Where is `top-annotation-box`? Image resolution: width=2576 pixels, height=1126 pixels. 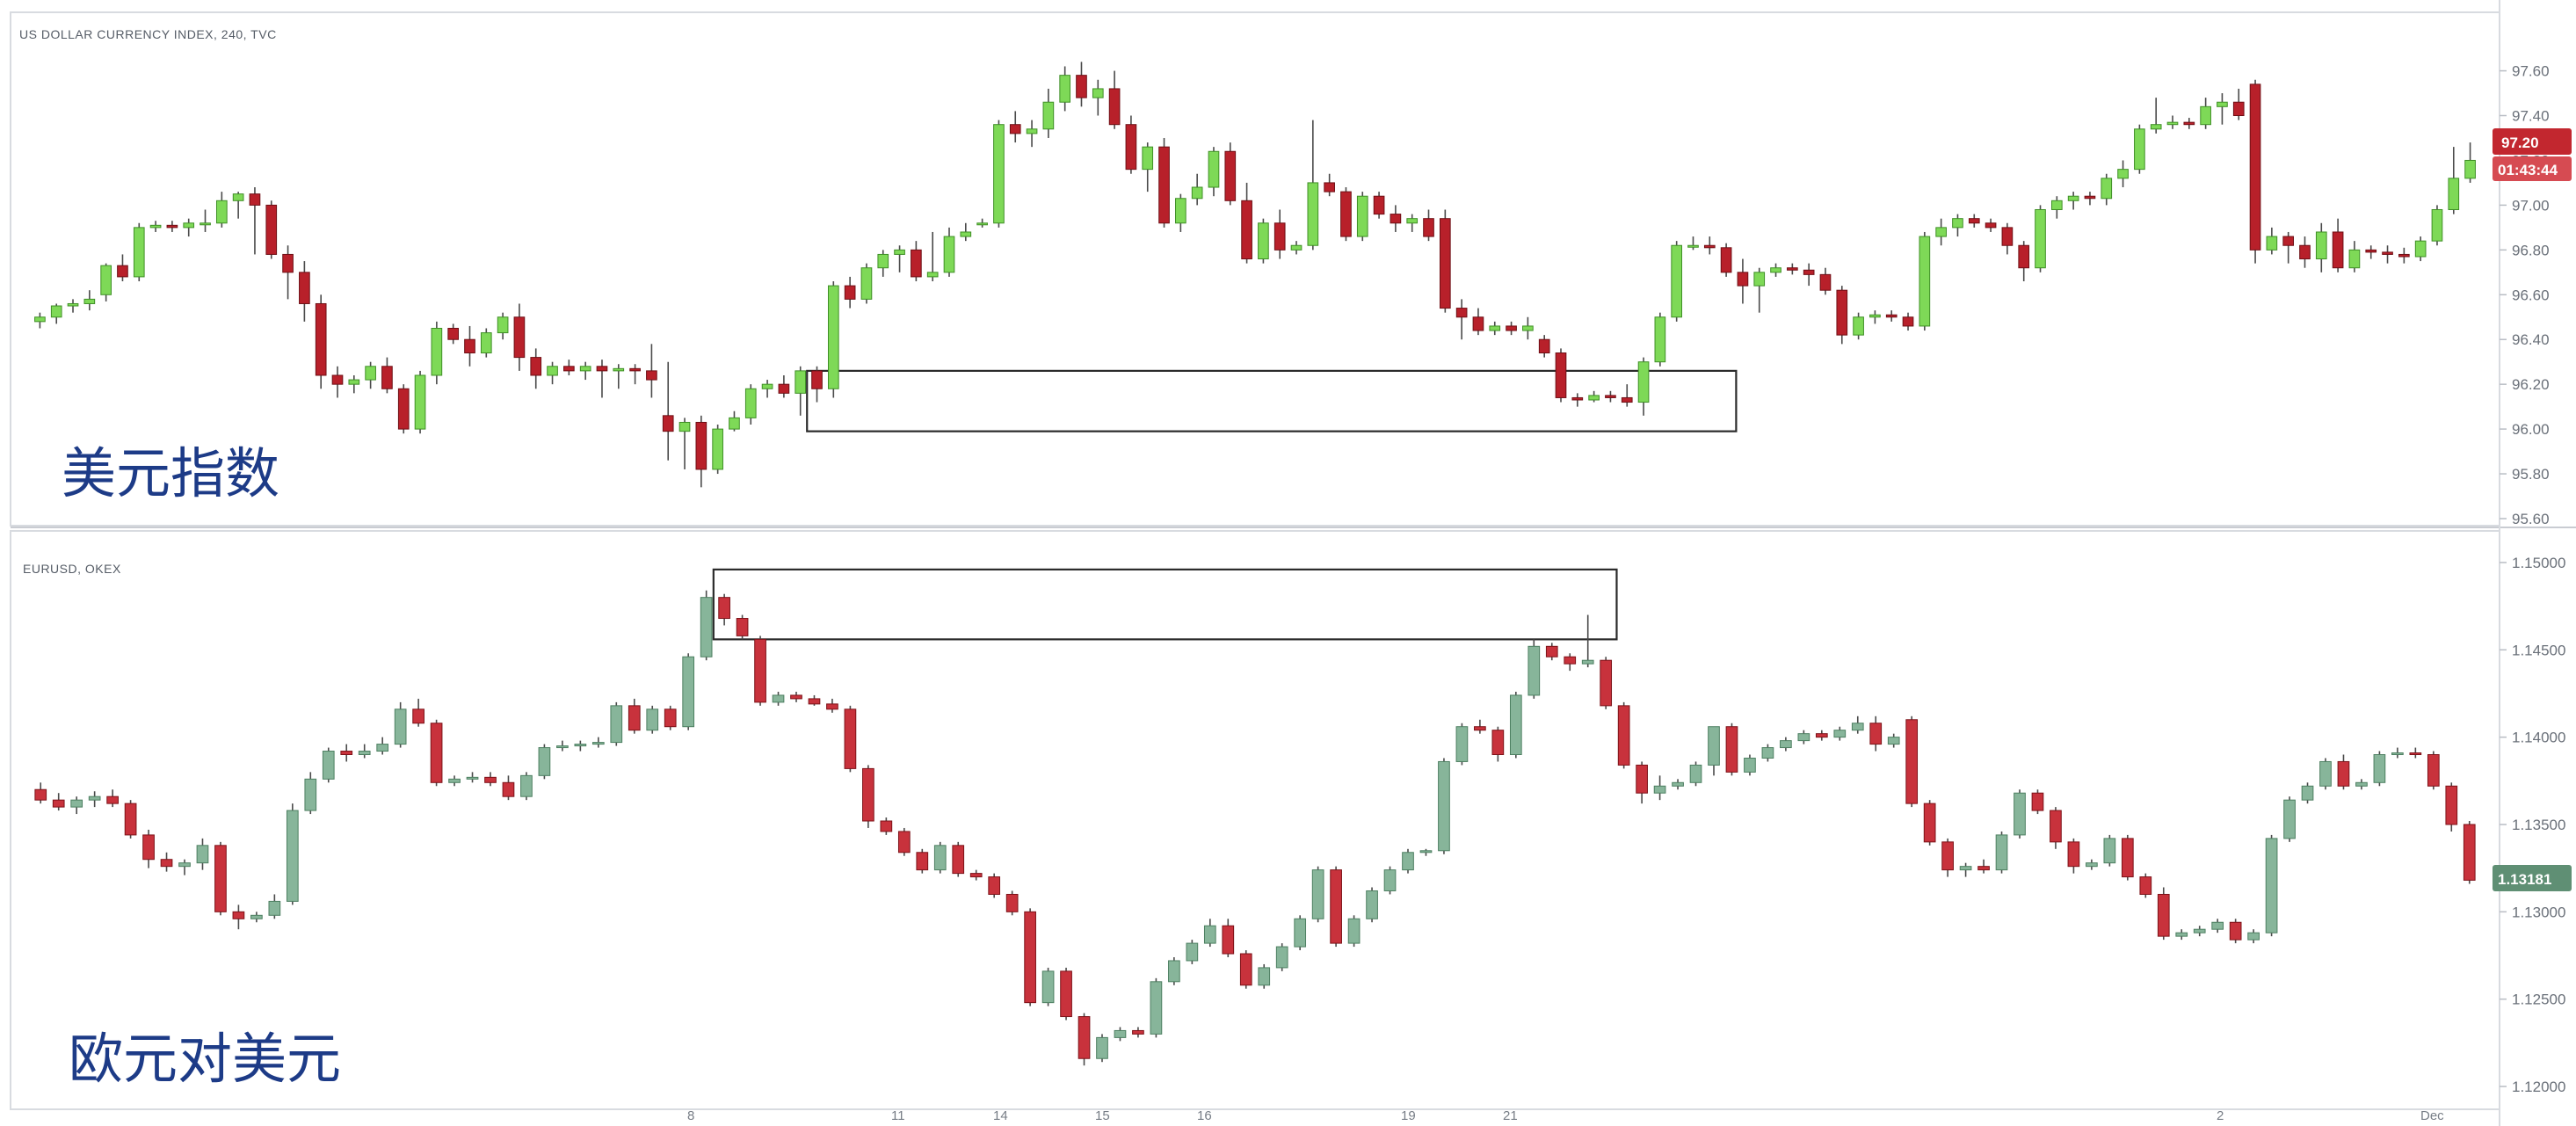 top-annotation-box is located at coordinates (1272, 400).